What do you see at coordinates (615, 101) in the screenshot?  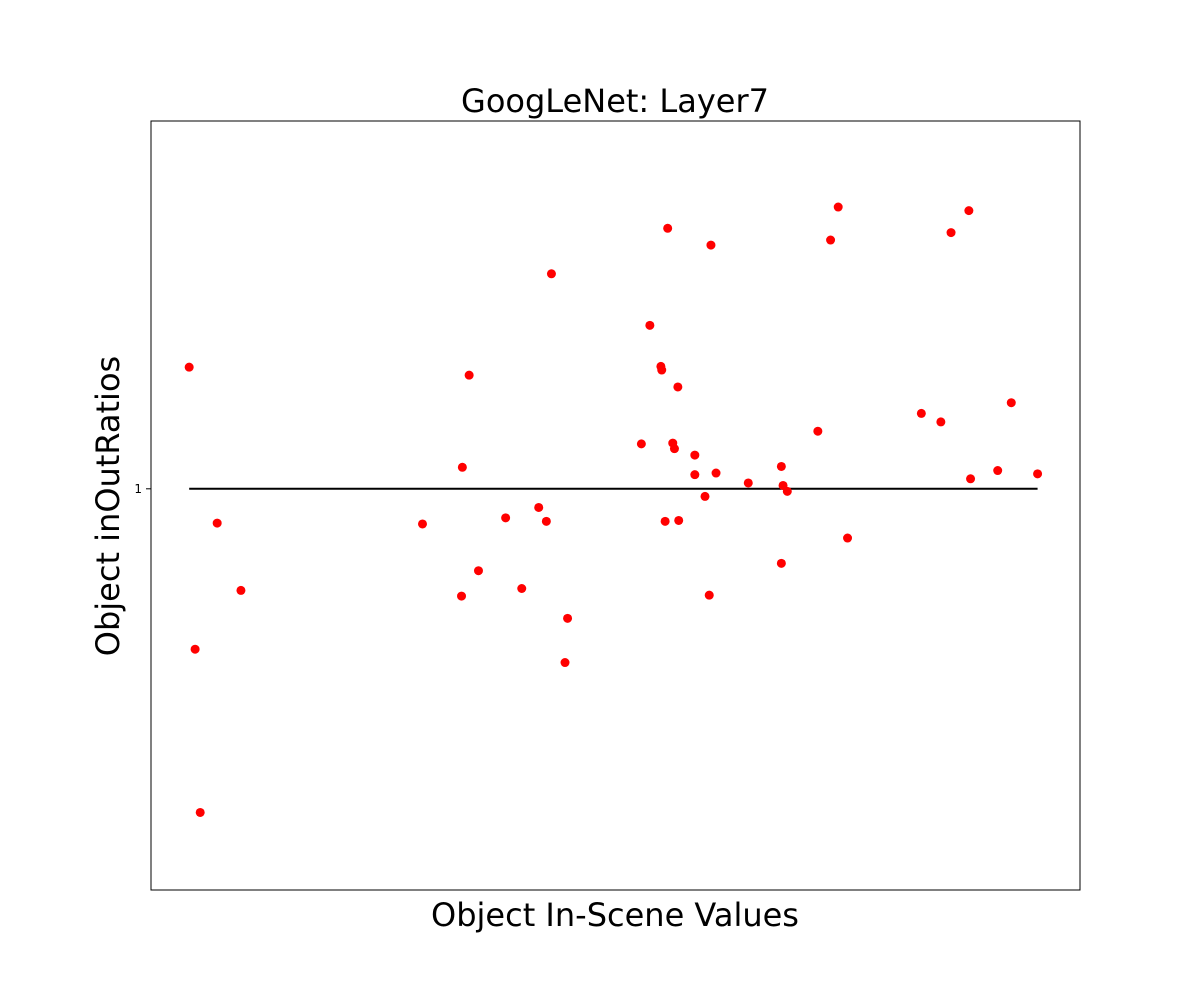 I see `chart-title: GoogLeNet: Layer7` at bounding box center [615, 101].